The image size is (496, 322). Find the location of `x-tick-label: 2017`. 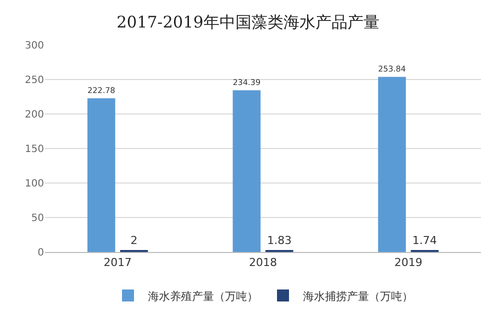

x-tick-label: 2017 is located at coordinates (118, 263).